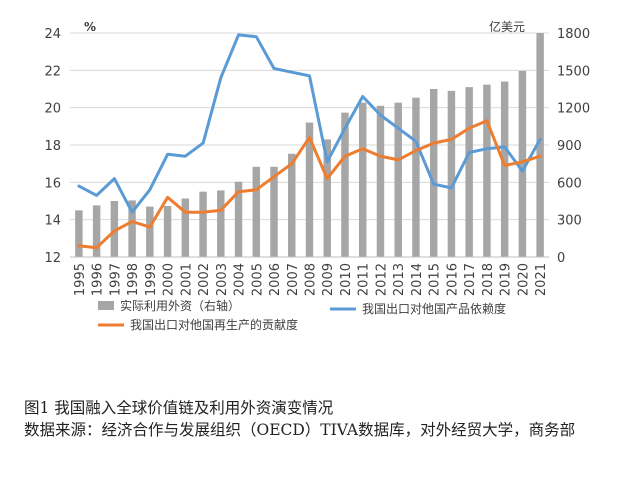 This screenshot has height=480, width=627. I want to click on x-tick-label: 2013, so click(399, 279).